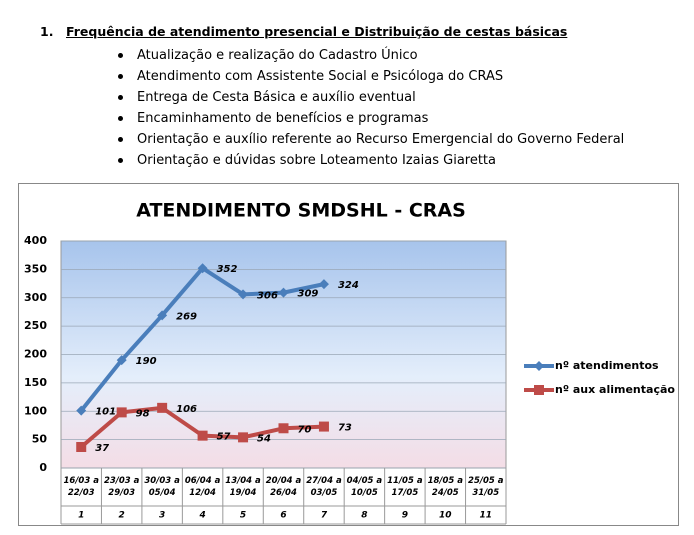  Describe the element at coordinates (486, 487) in the screenshot. I see `x-tick-label: 25/05 a 31/05` at that location.